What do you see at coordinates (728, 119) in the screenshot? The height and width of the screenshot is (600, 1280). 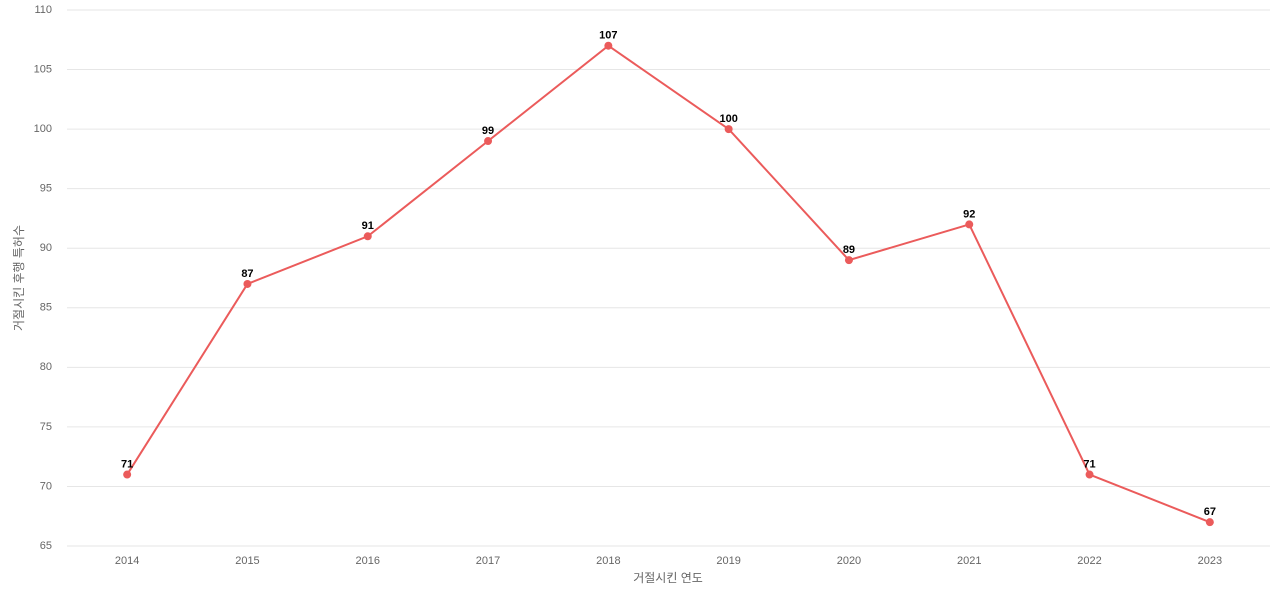 I see `data-label: 100` at bounding box center [728, 119].